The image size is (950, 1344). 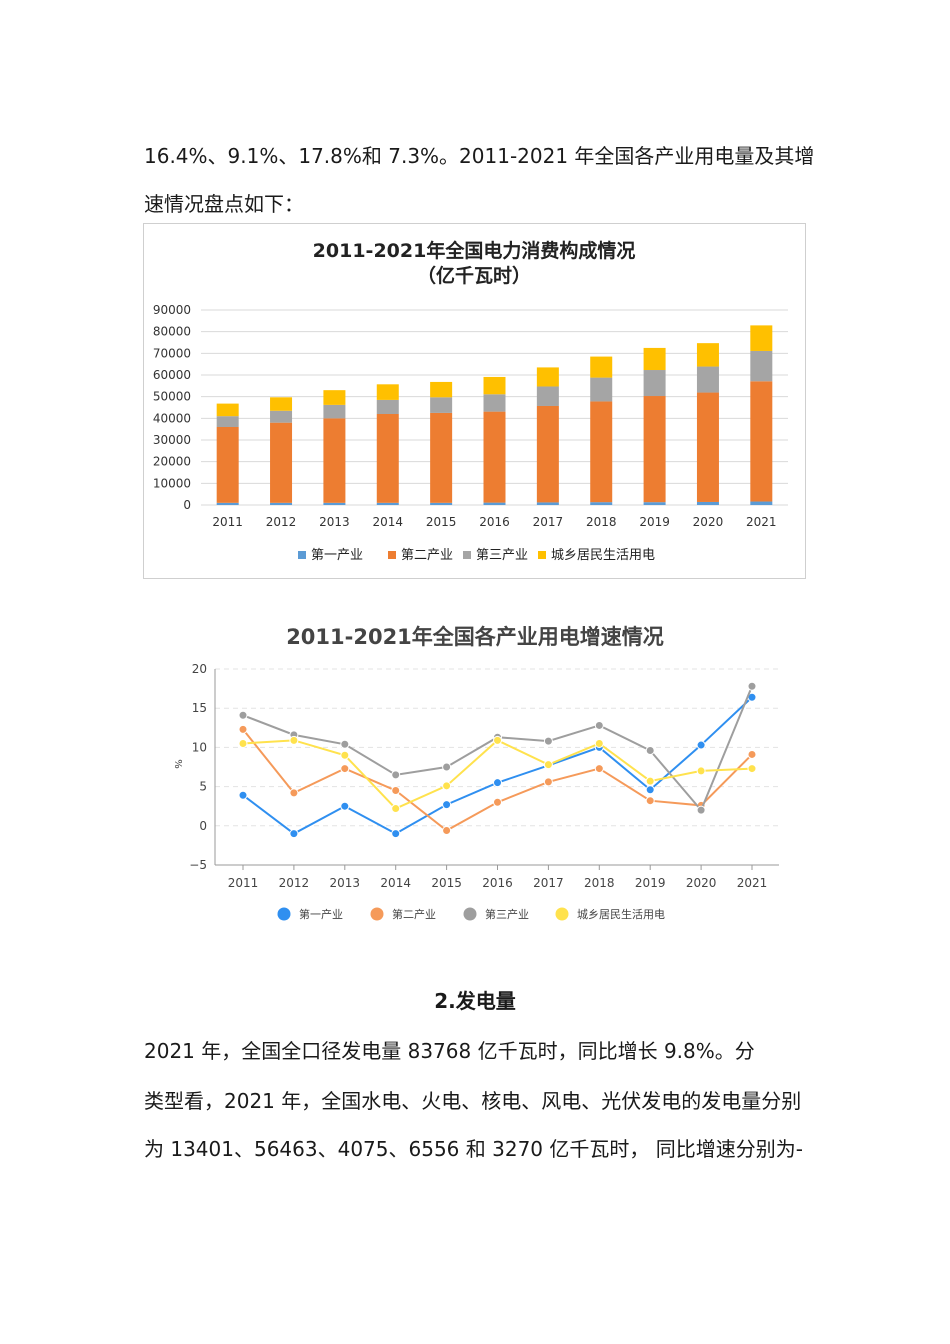 What do you see at coordinates (227, 522) in the screenshot?
I see `bar-x-tick-label: 2011` at bounding box center [227, 522].